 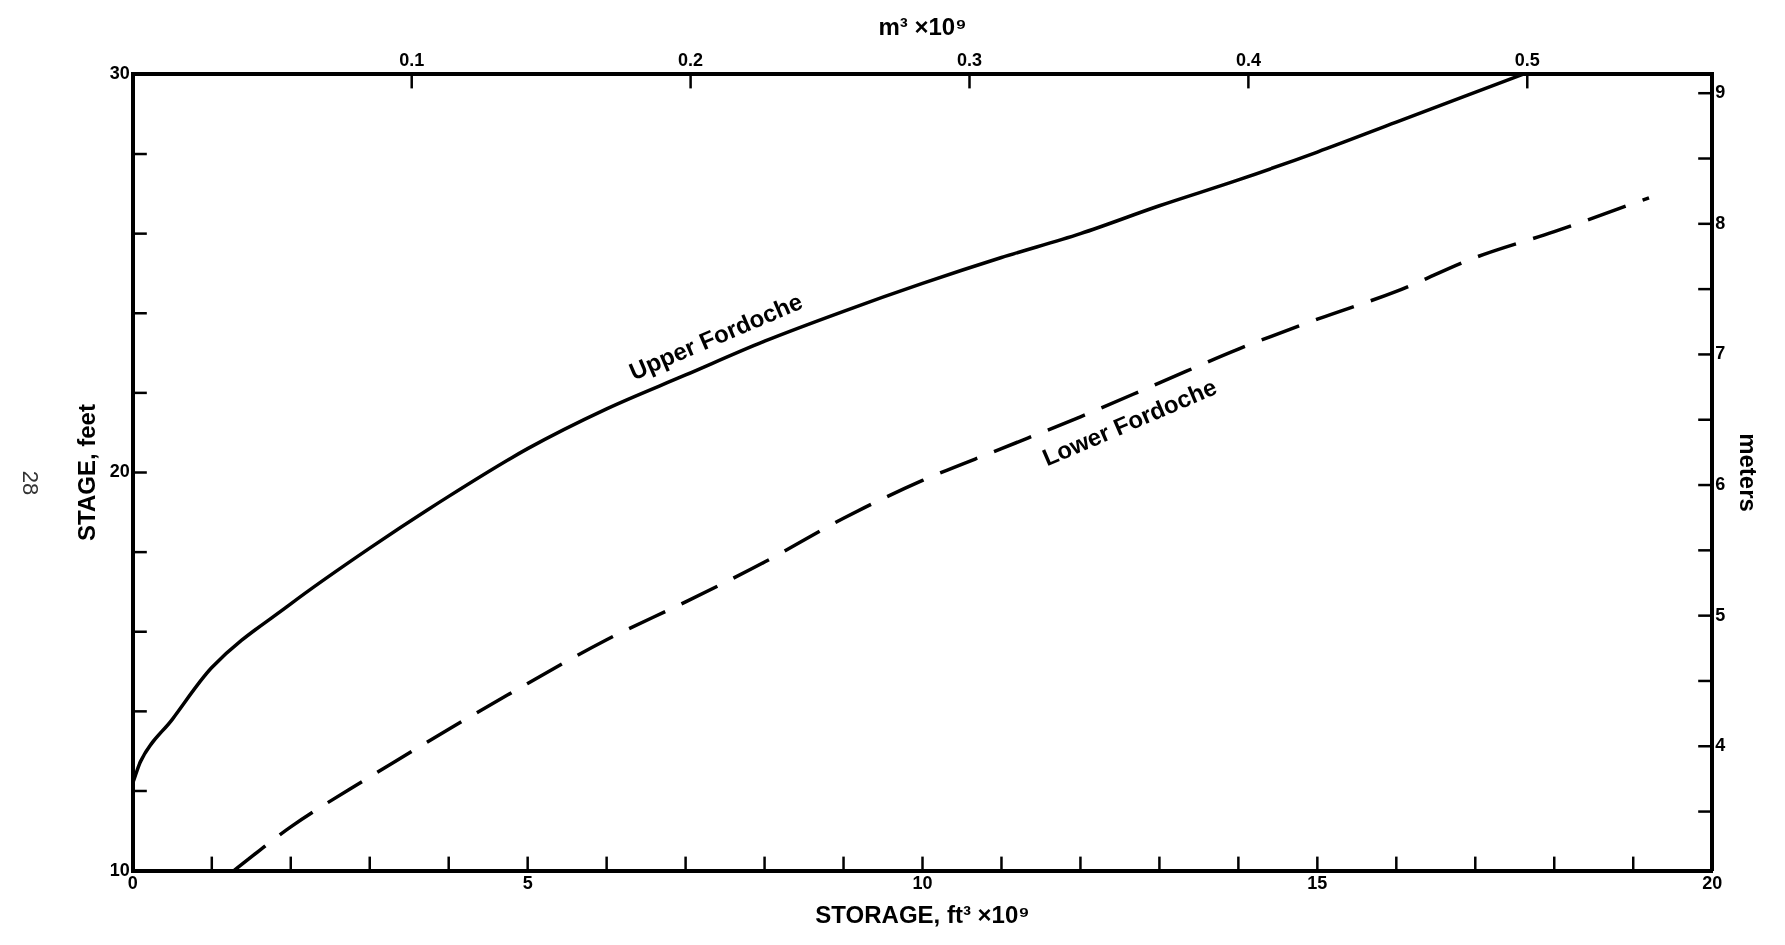 What do you see at coordinates (922, 27) in the screenshot?
I see `x2-axis-title: m³ ×10⁹` at bounding box center [922, 27].